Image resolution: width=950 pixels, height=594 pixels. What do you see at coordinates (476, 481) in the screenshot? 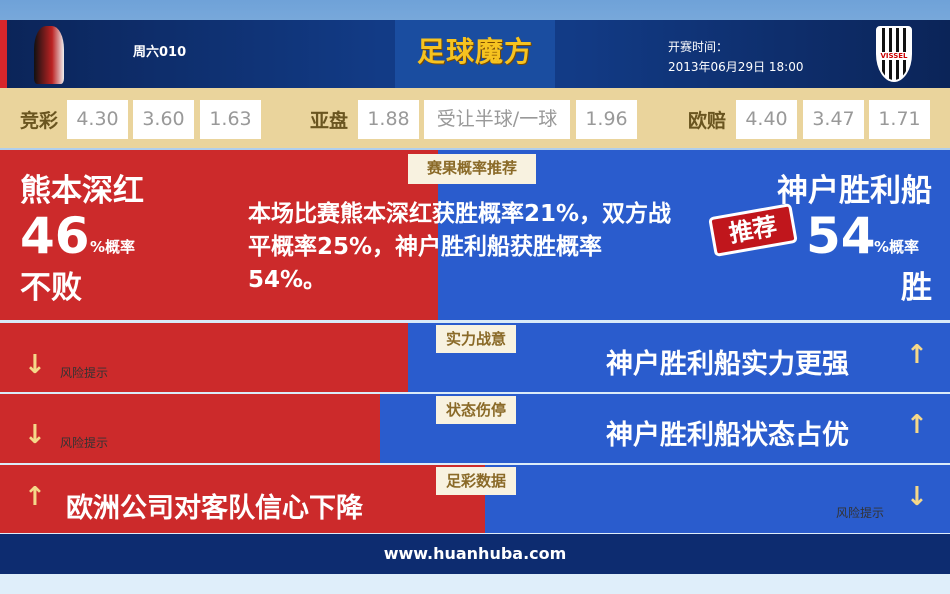
I see `row3-tab: 足彩数据` at bounding box center [476, 481].